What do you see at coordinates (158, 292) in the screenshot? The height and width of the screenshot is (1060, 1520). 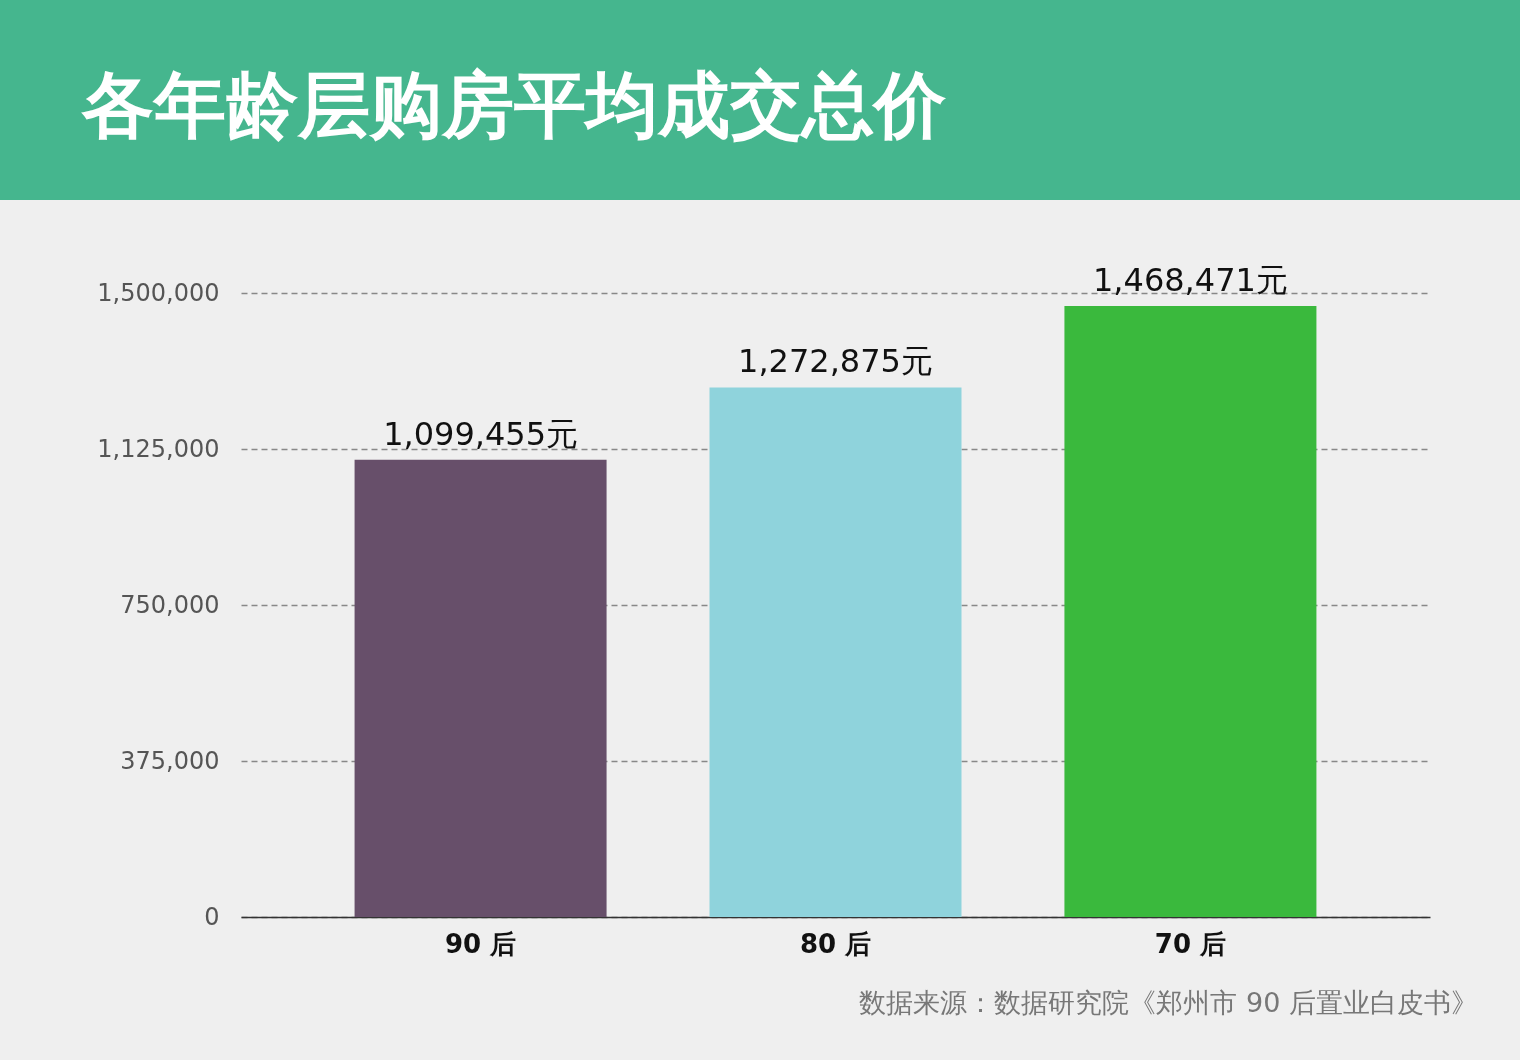 I see `y-tick-label: 1,500,000` at bounding box center [158, 292].